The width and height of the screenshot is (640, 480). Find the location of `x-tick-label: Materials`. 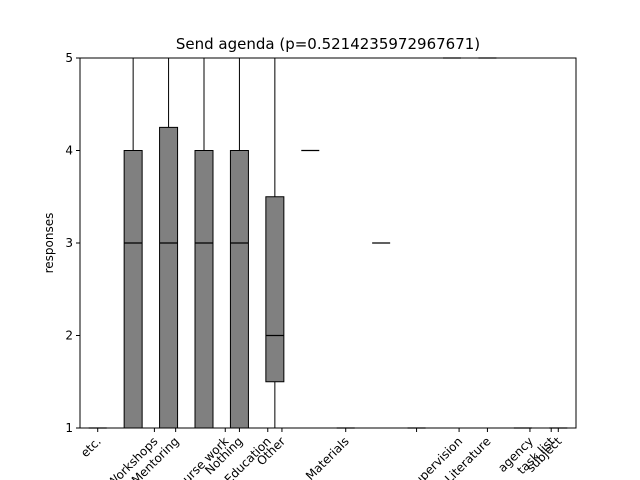

x-tick-label: Materials is located at coordinates (327, 457).